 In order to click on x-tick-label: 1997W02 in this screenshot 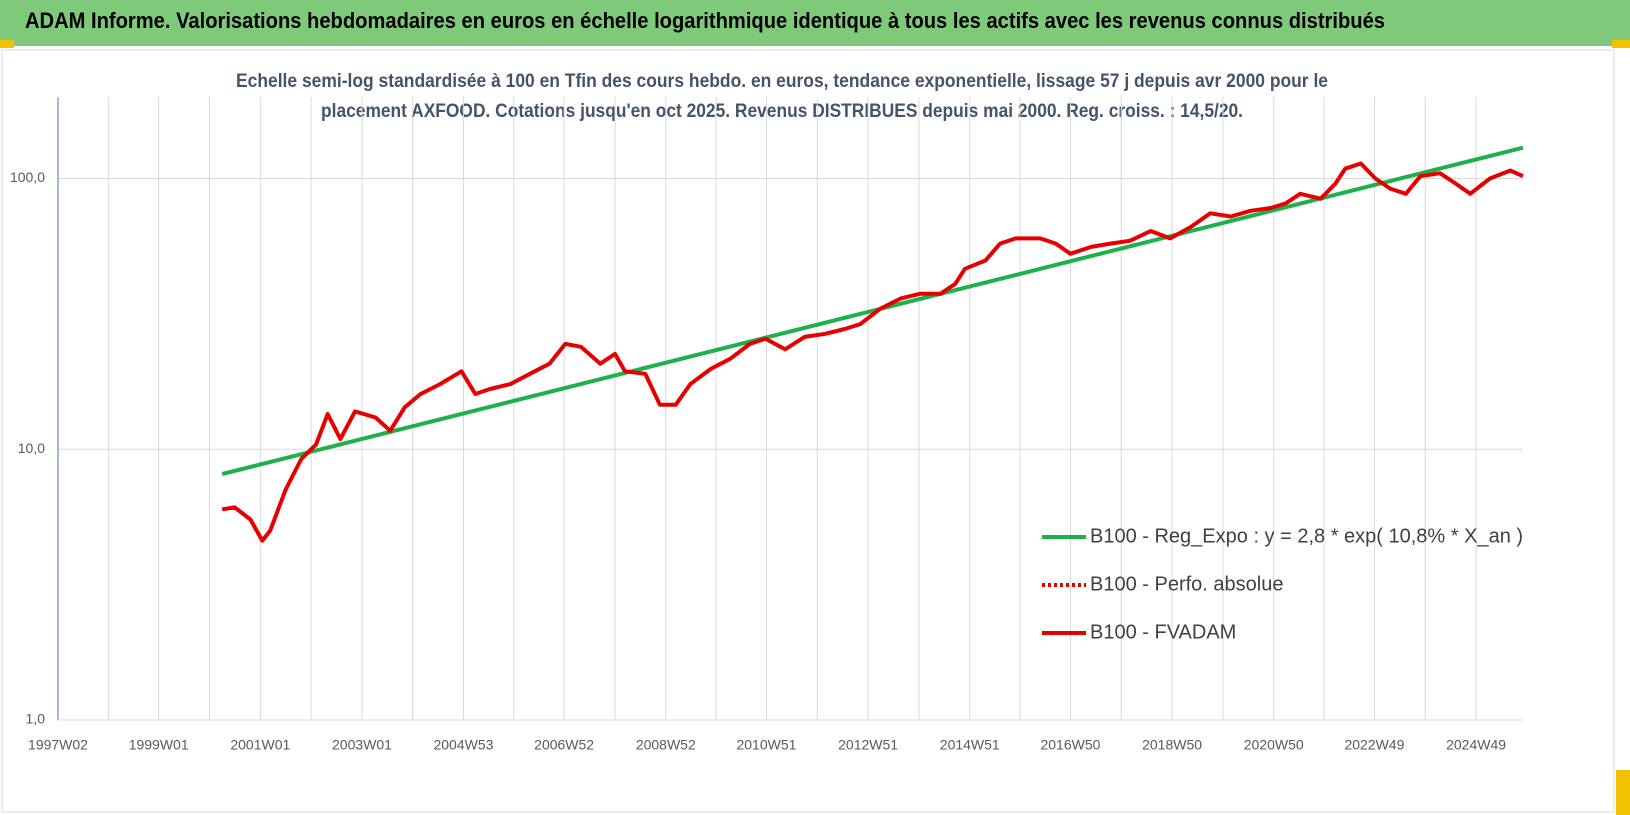, I will do `click(58, 745)`.